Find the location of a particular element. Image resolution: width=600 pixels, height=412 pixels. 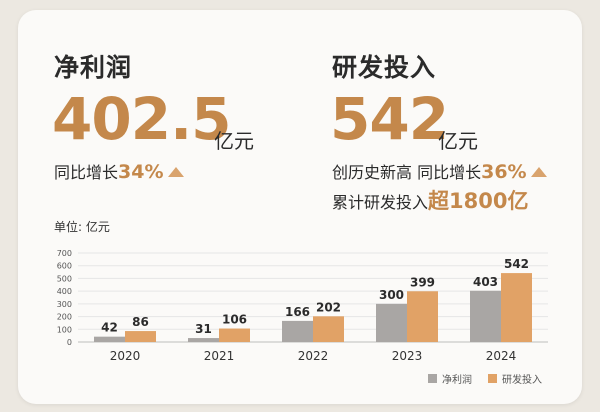

chart-unit-label: 单位: 亿元 is located at coordinates (82, 227).